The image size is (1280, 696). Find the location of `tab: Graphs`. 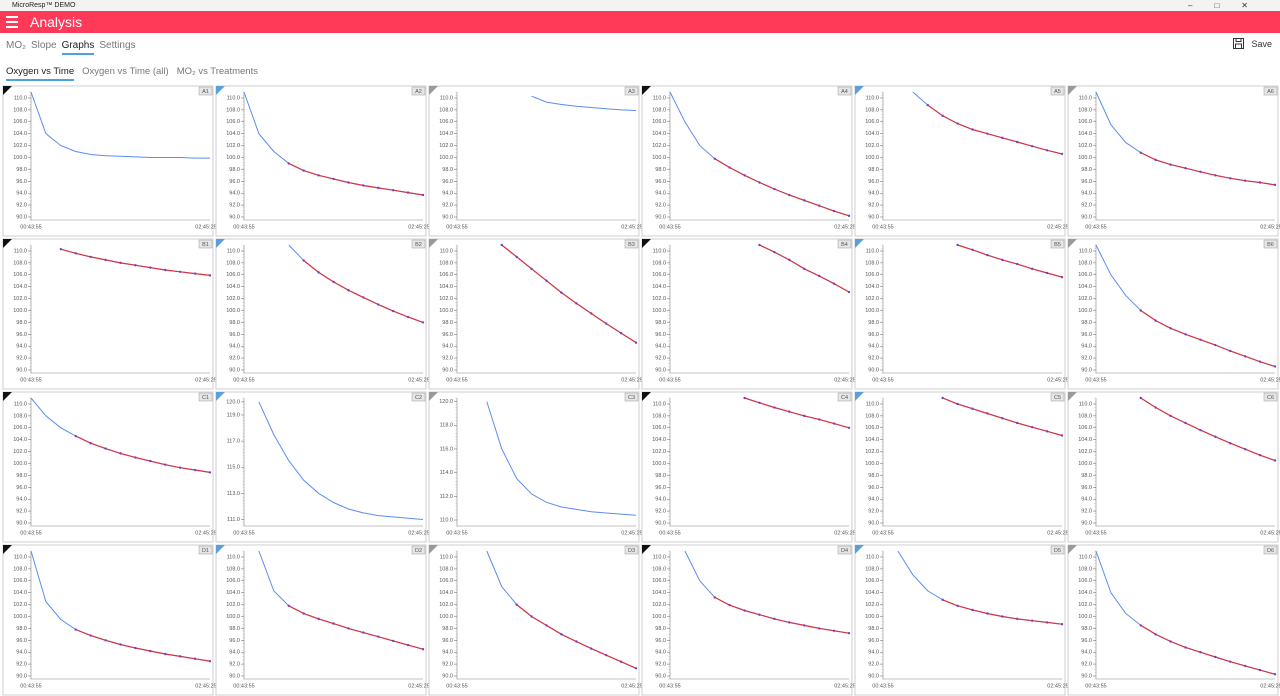

tab: Graphs is located at coordinates (78, 47).